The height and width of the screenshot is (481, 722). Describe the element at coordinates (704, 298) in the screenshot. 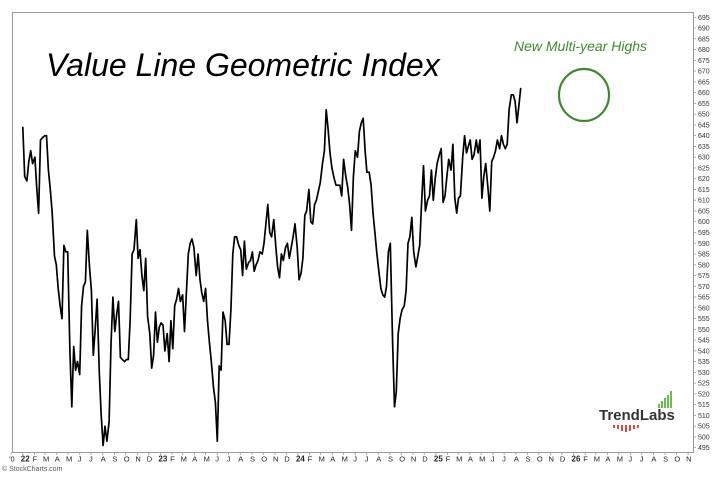

I see `y-tick-label: 565` at that location.